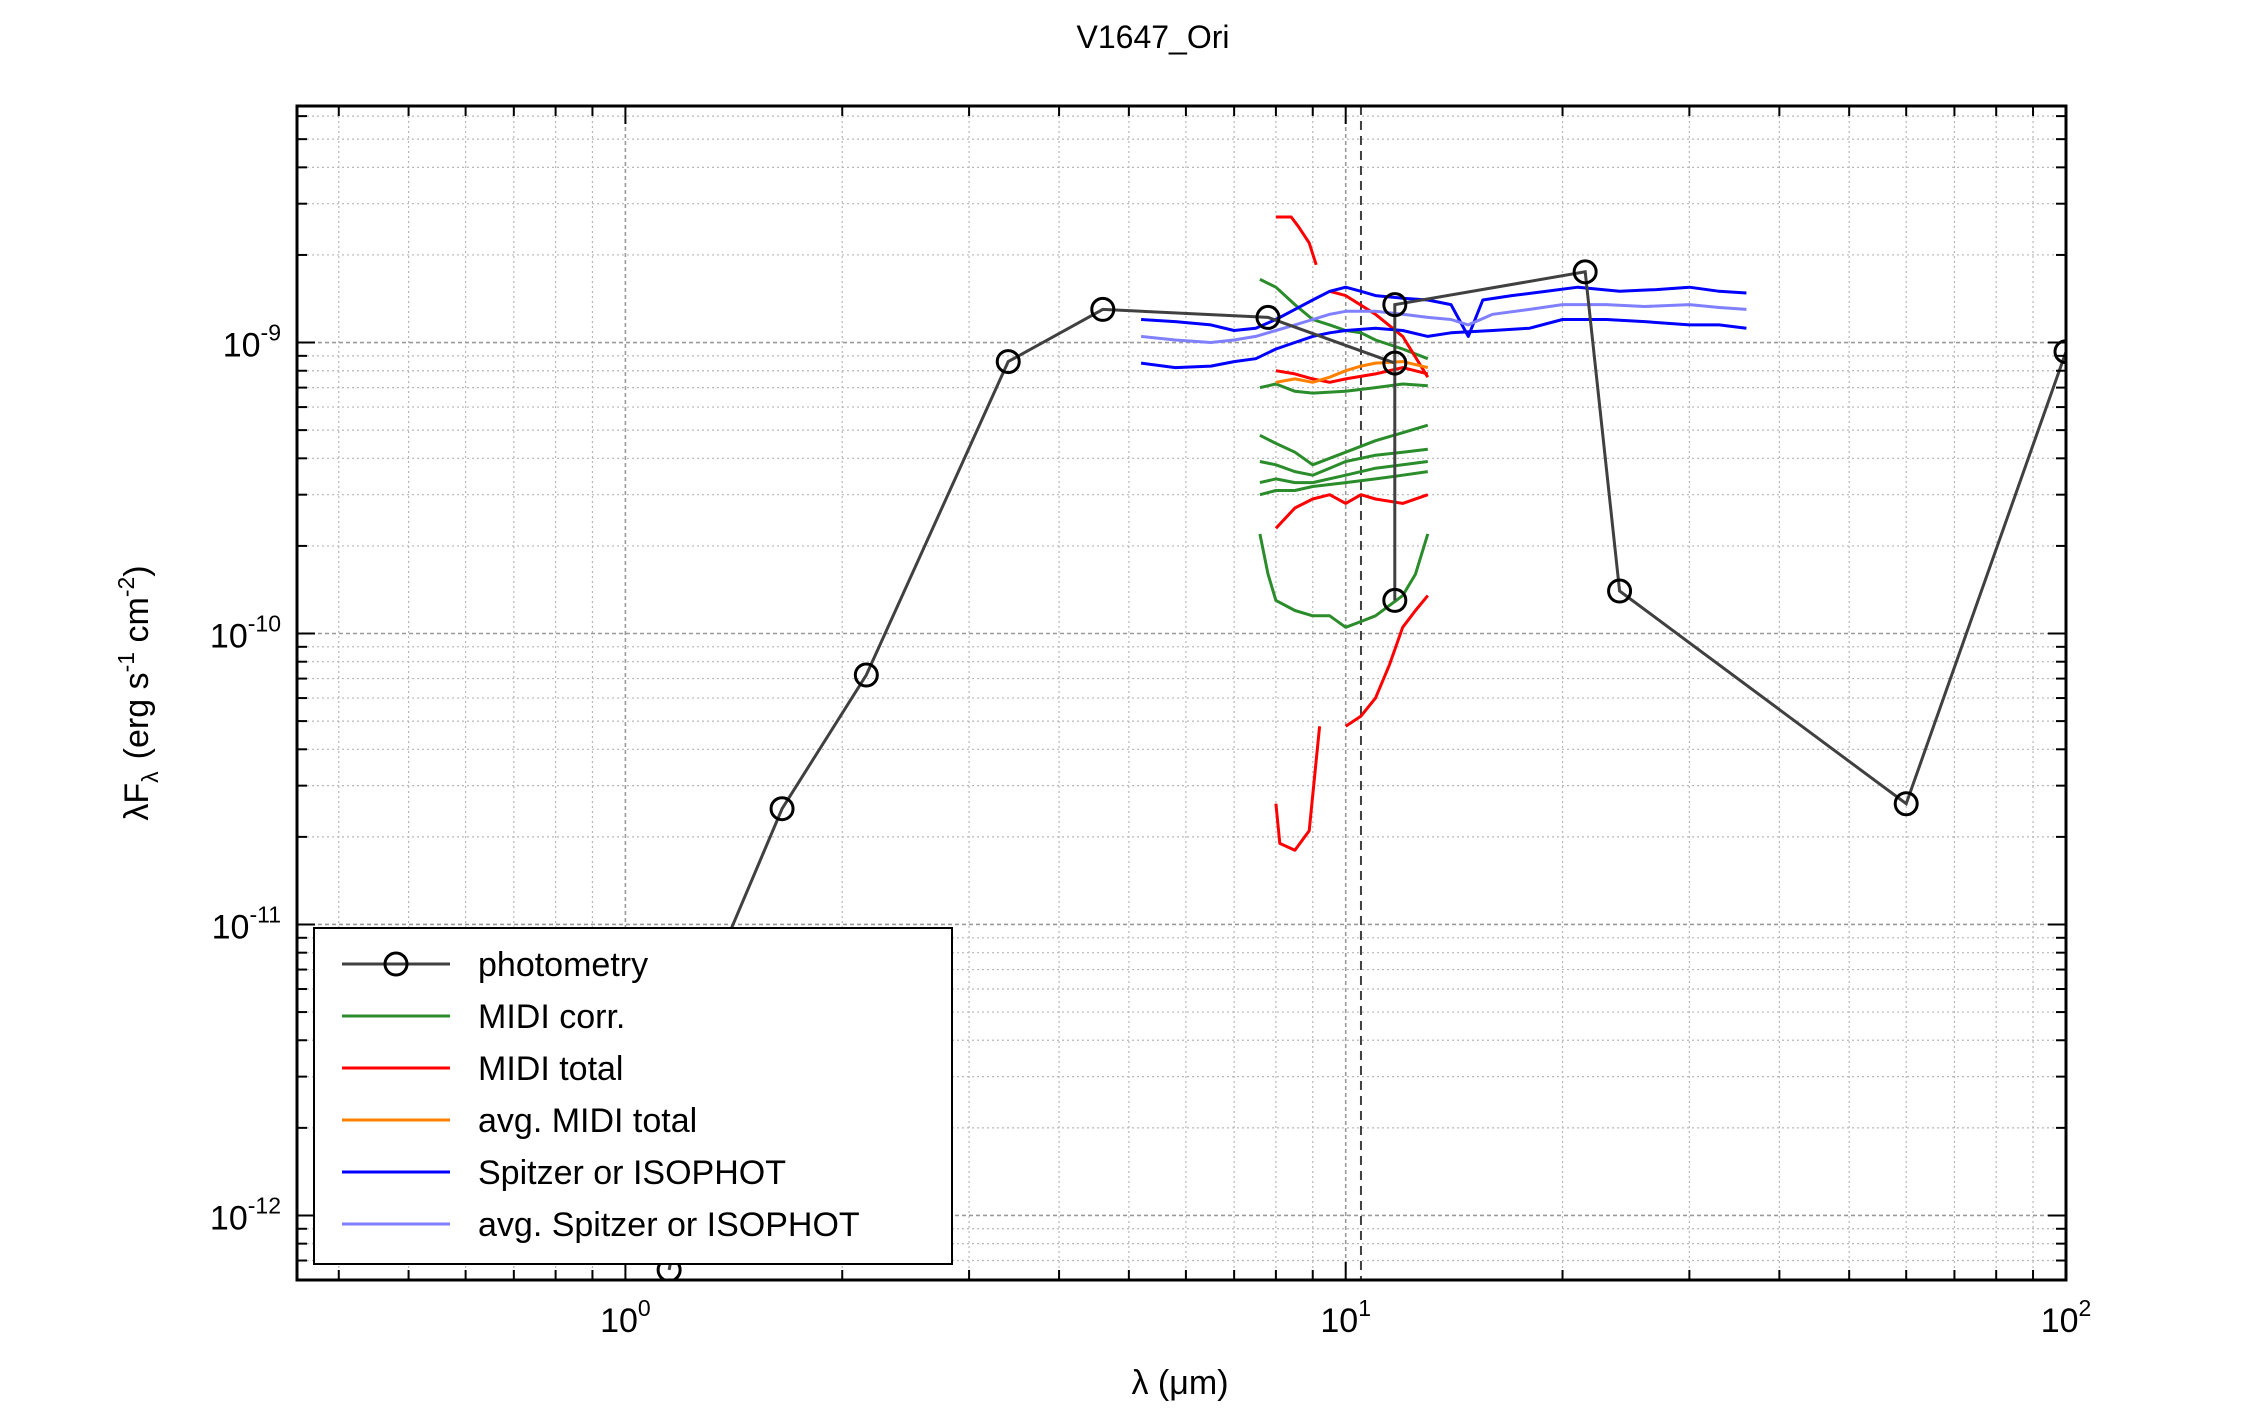 The height and width of the screenshot is (1419, 2248). What do you see at coordinates (550, 1069) in the screenshot?
I see `legend-label-midi_total: MIDI total` at bounding box center [550, 1069].